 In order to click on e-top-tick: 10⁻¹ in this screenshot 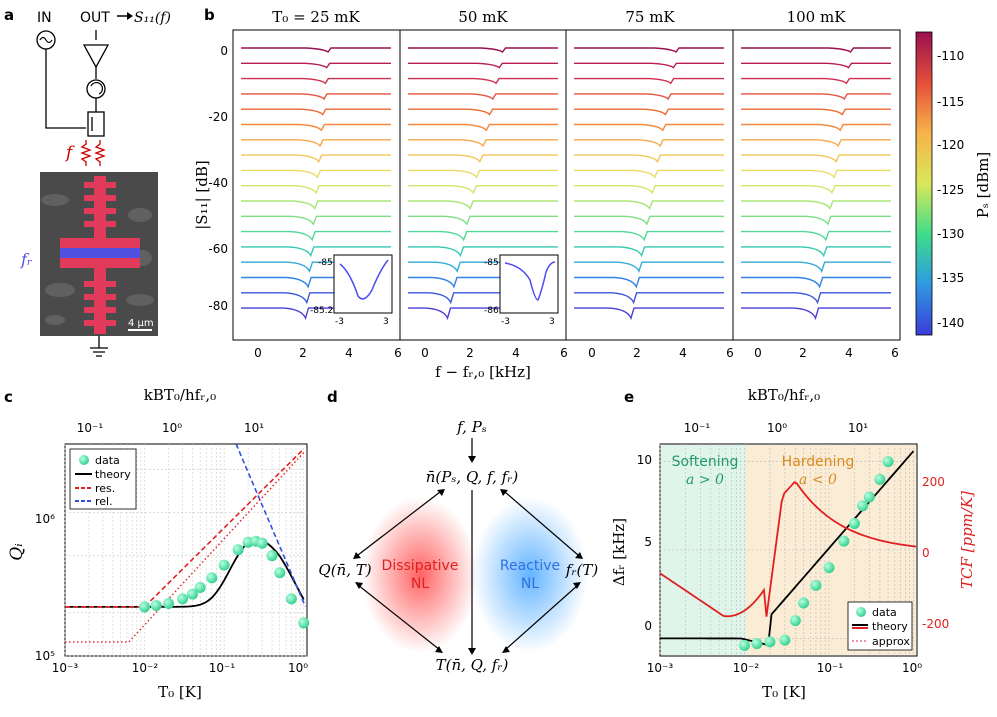, I will do `click(697, 428)`.